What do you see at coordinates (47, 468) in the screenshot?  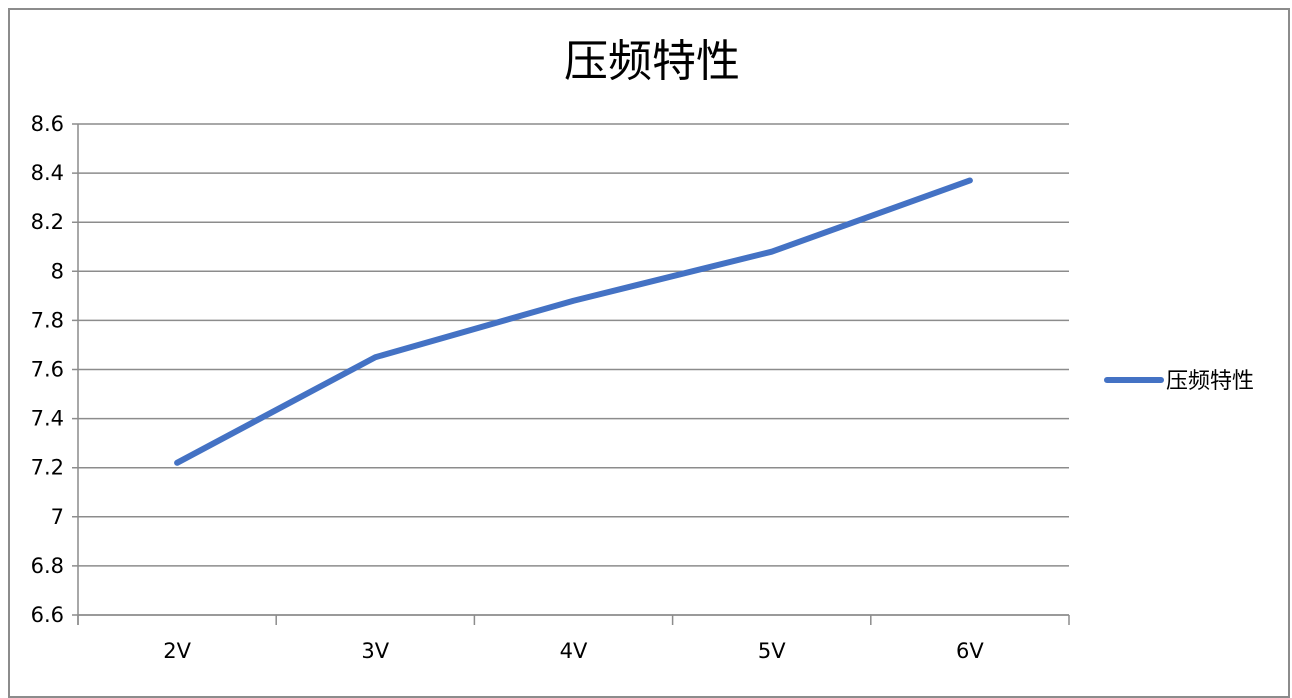 I see `y-tick-label: 7.2` at bounding box center [47, 468].